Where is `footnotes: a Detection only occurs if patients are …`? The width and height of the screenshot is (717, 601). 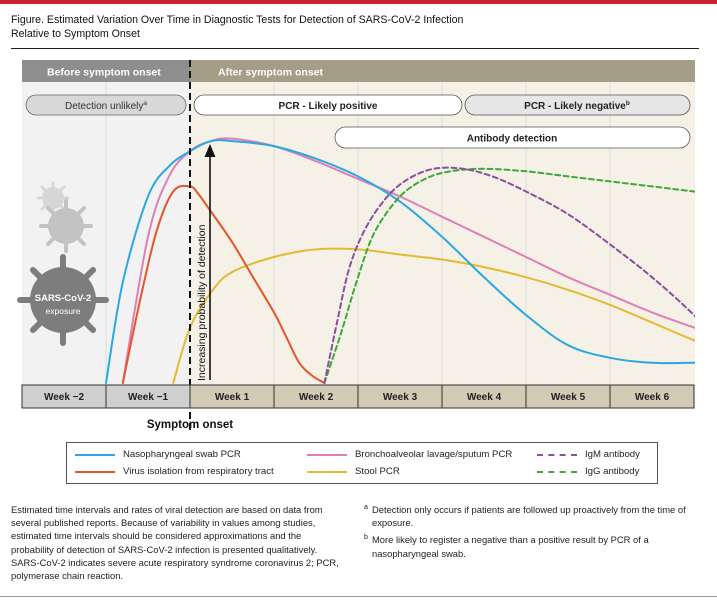 footnotes: a Detection only occurs if patients are … is located at coordinates (534, 533).